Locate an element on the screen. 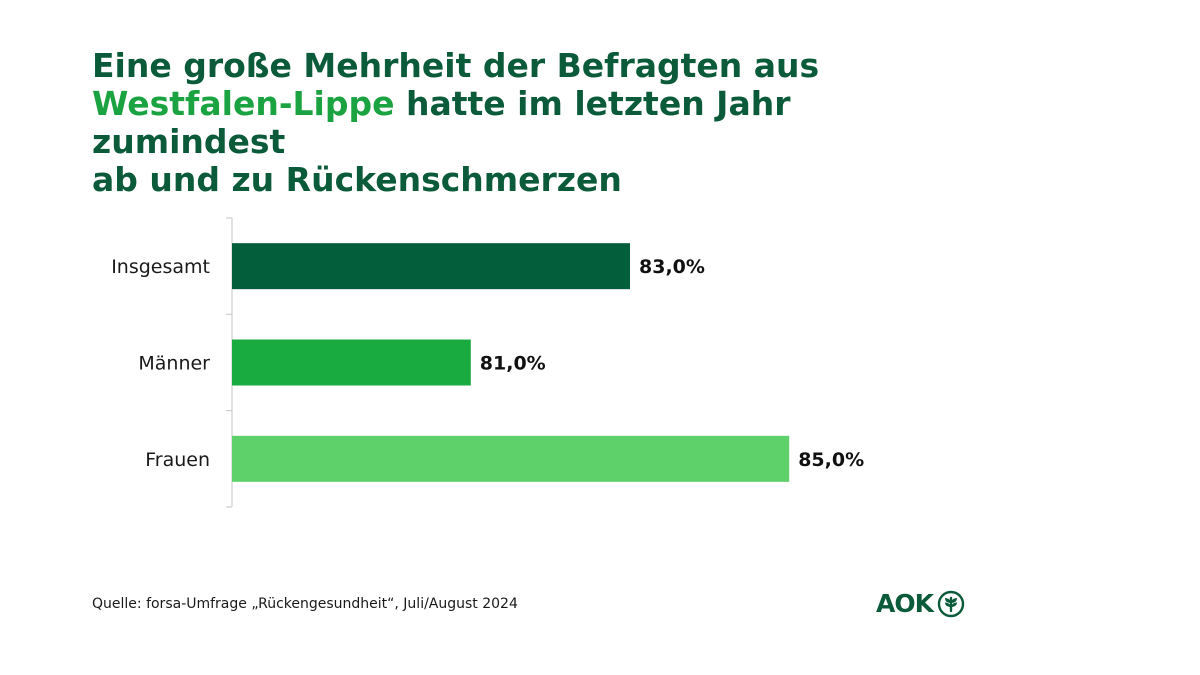 This screenshot has width=1200, height=675. category-label: Frauen is located at coordinates (177, 460).